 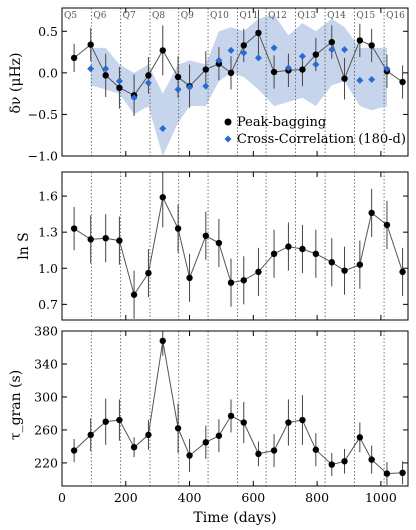 I want to click on quarter-label: Q8, so click(x=158, y=16).